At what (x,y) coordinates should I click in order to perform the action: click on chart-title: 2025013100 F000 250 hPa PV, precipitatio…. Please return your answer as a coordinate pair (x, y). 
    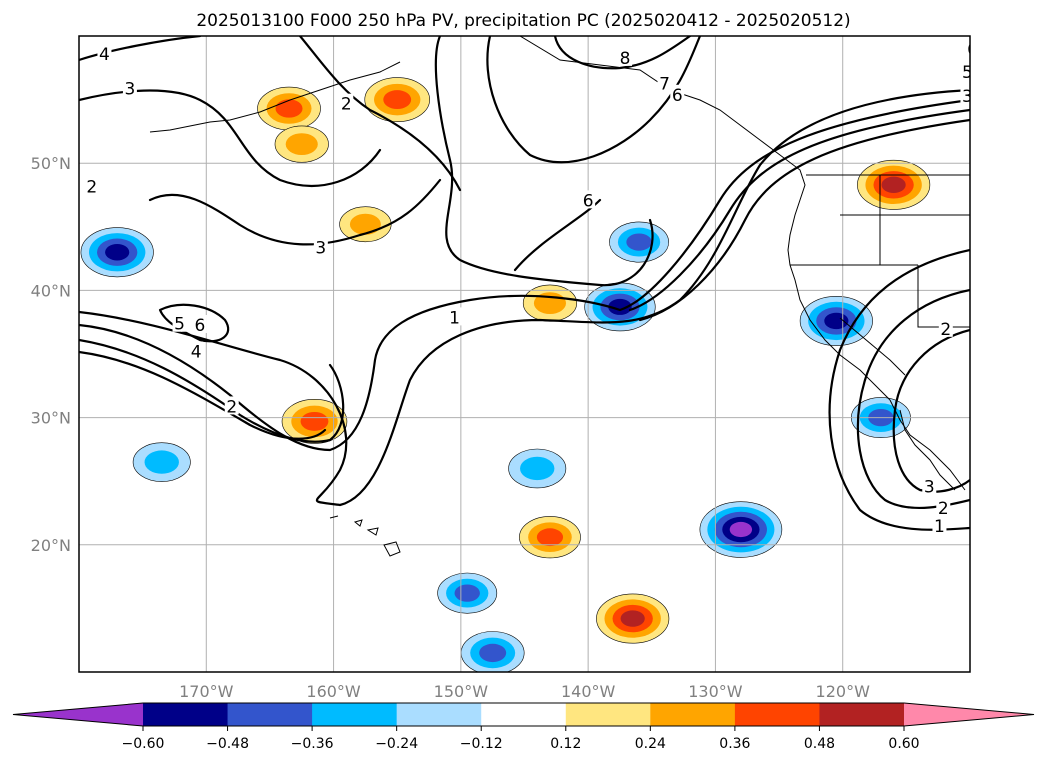
    Looking at the image, I should click on (523, 21).